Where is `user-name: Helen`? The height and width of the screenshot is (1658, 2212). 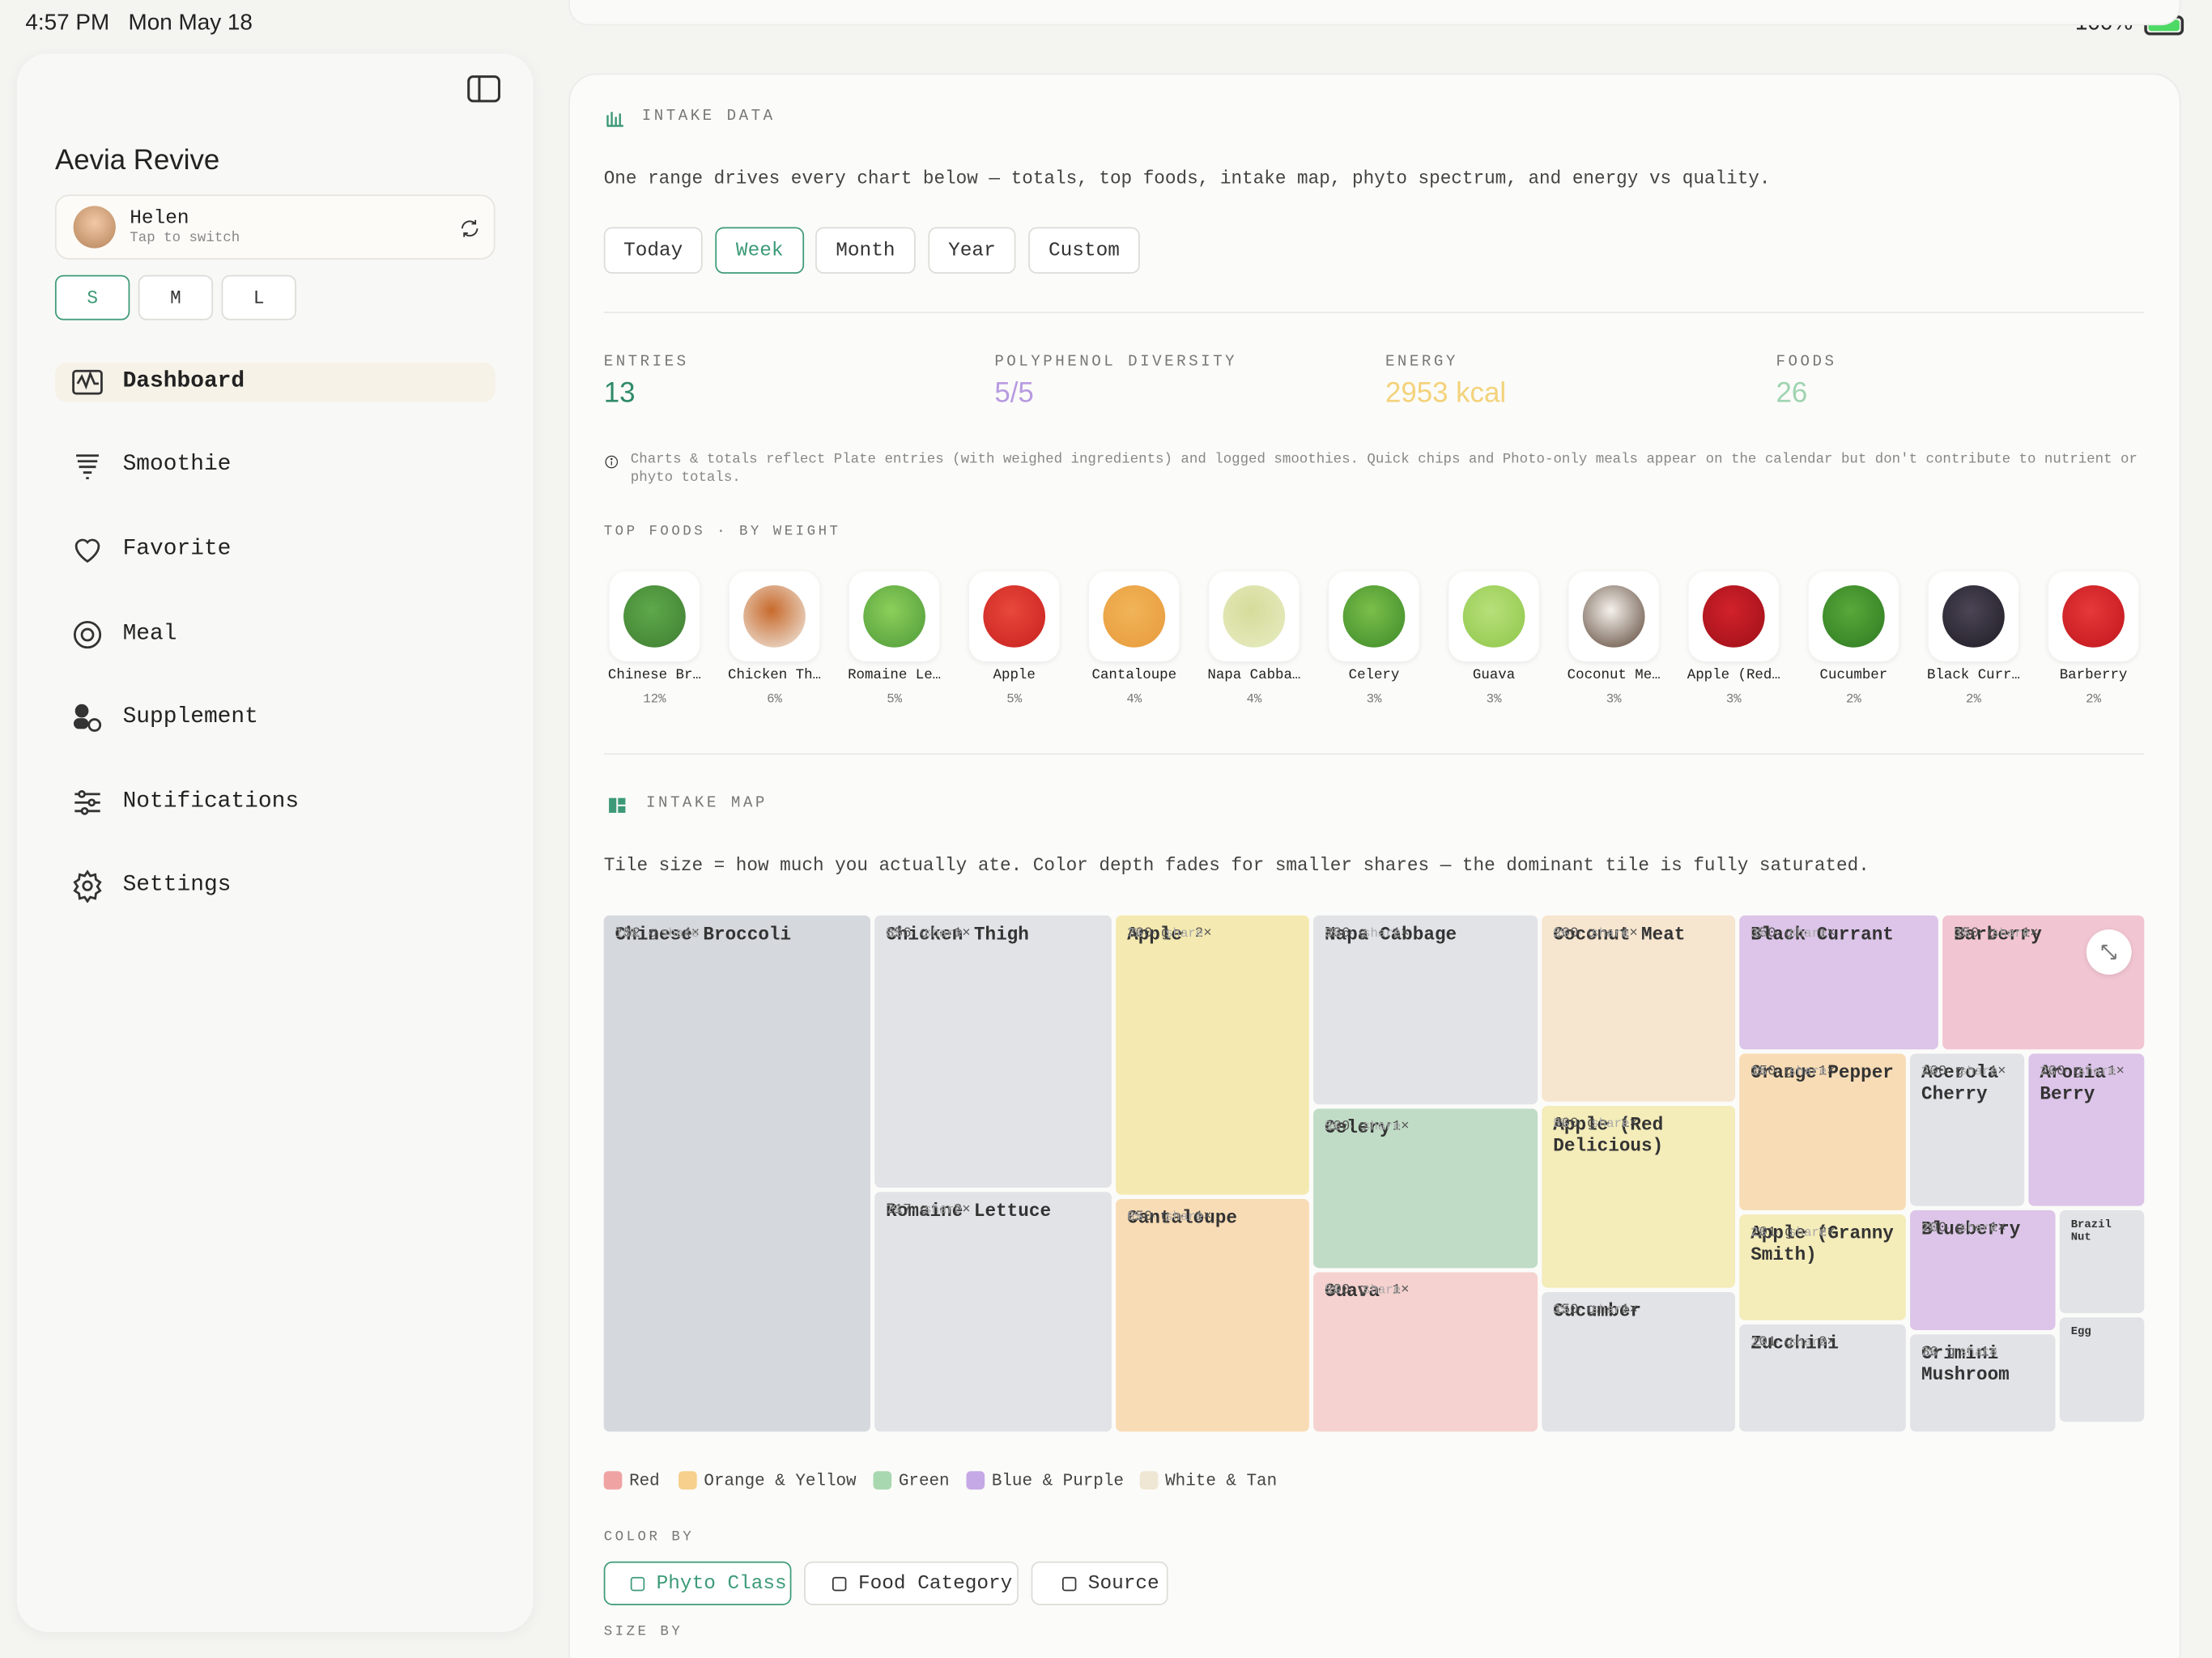 user-name: Helen is located at coordinates (160, 218).